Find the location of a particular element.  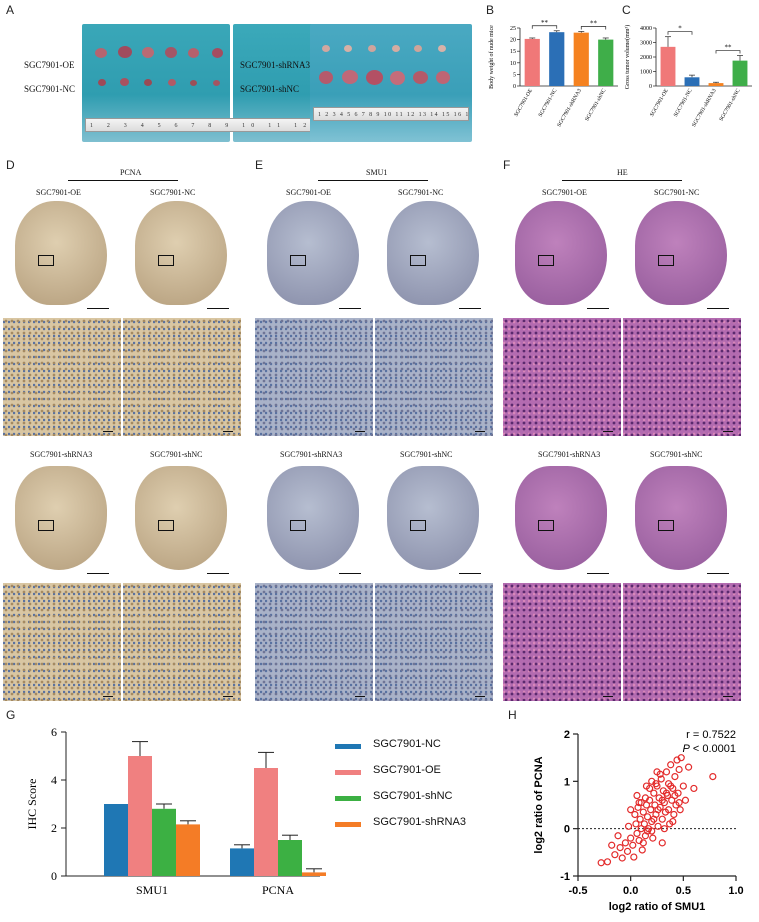

y-tick-label: 4 is located at coordinates (54, 780).